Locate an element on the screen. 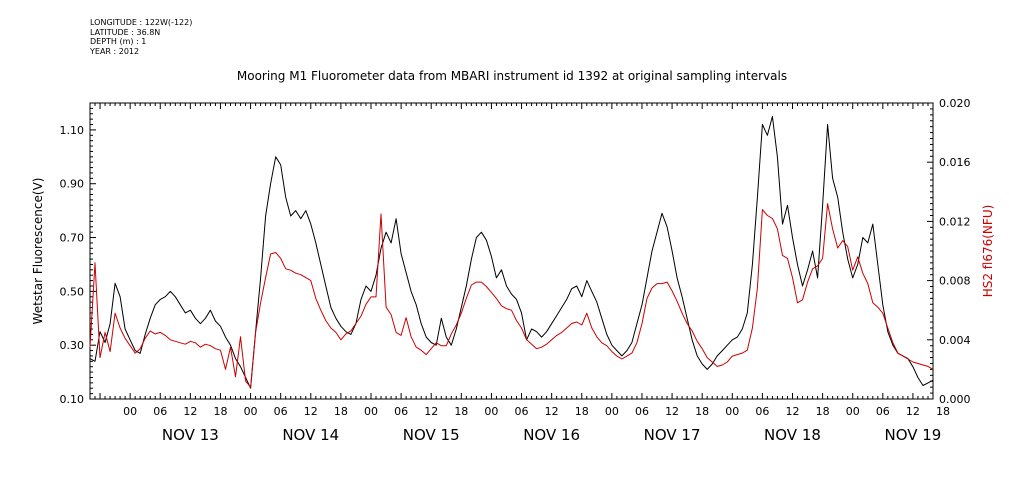 Image resolution: width=1009 pixels, height=504 pixels. left-tick-label: 0.50 is located at coordinates (72, 291).